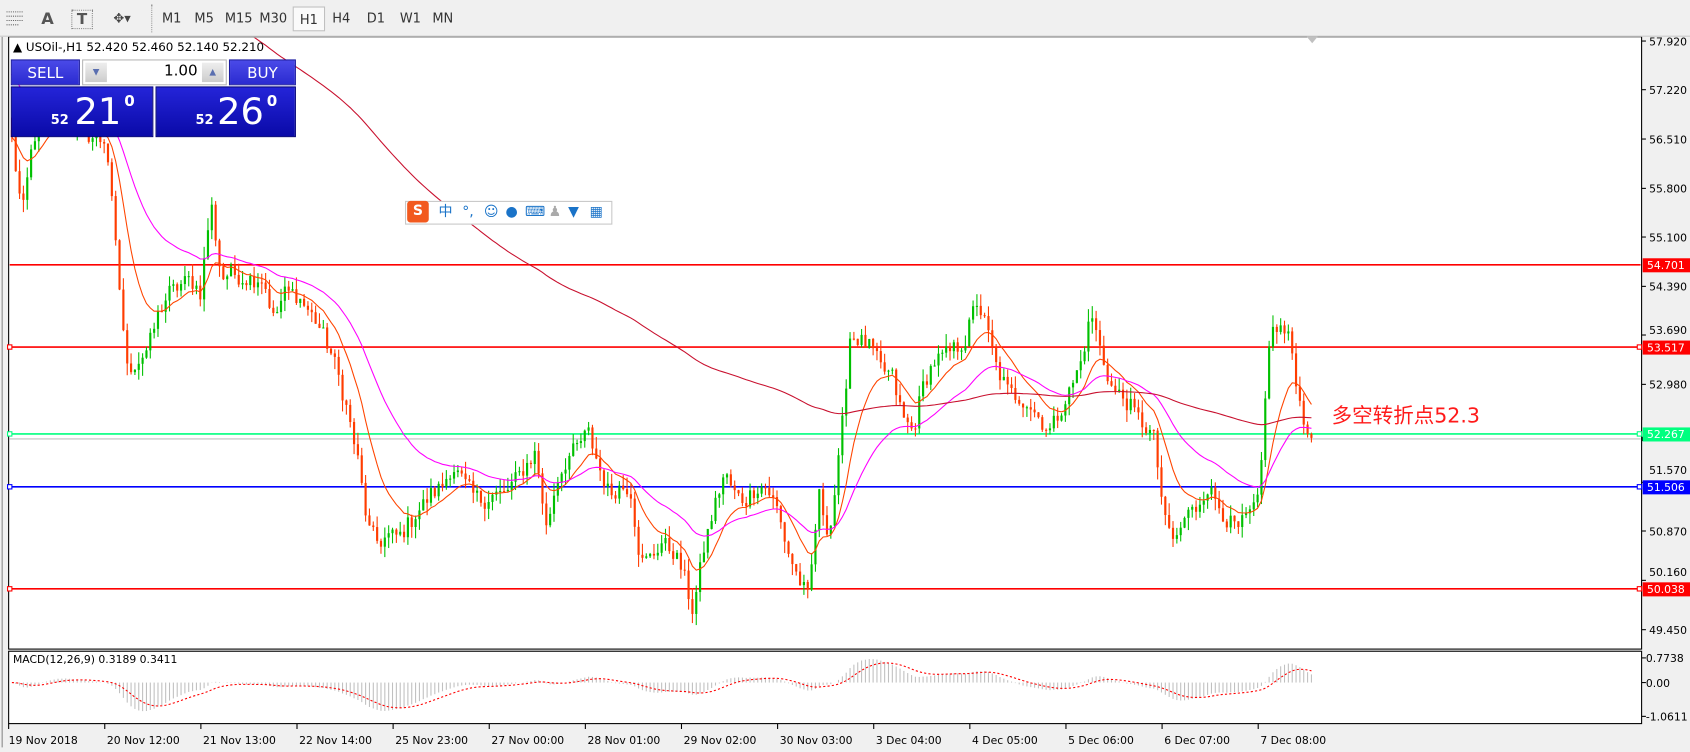 This screenshot has width=1690, height=752. I want to click on sogou-logo-icon: S, so click(418, 211).